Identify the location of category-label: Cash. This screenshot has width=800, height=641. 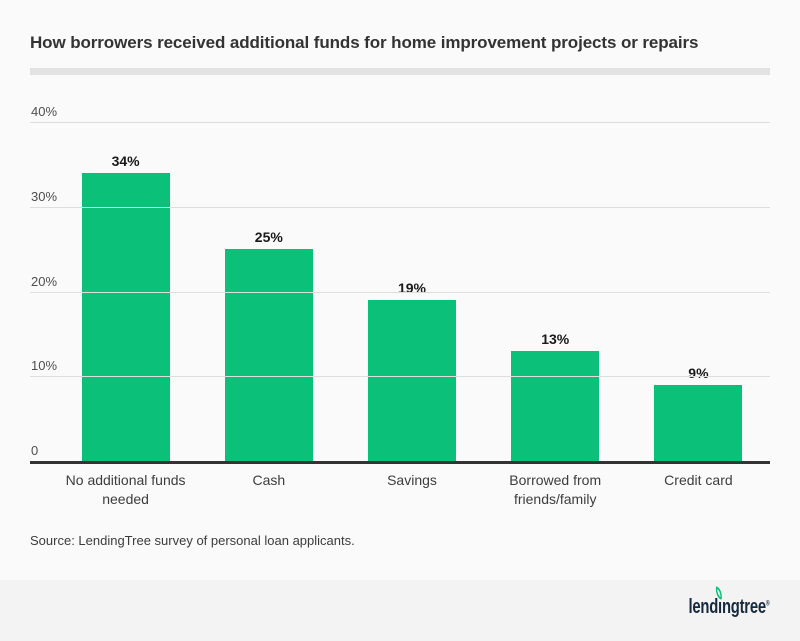
(269, 480).